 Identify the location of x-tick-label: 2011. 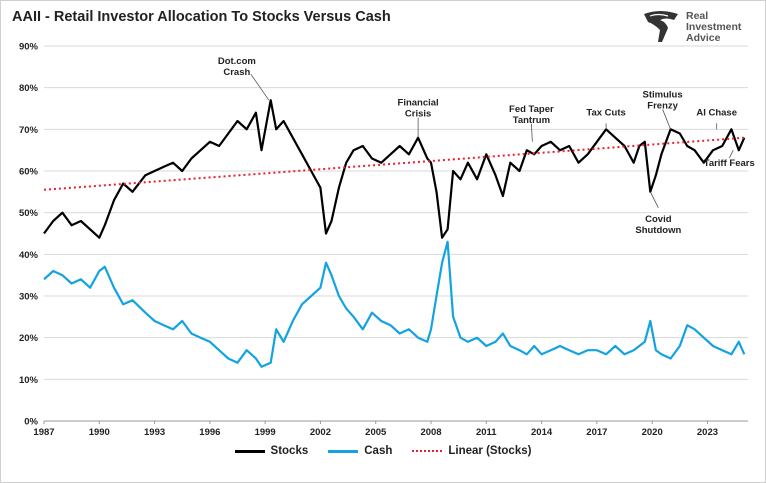
(486, 432).